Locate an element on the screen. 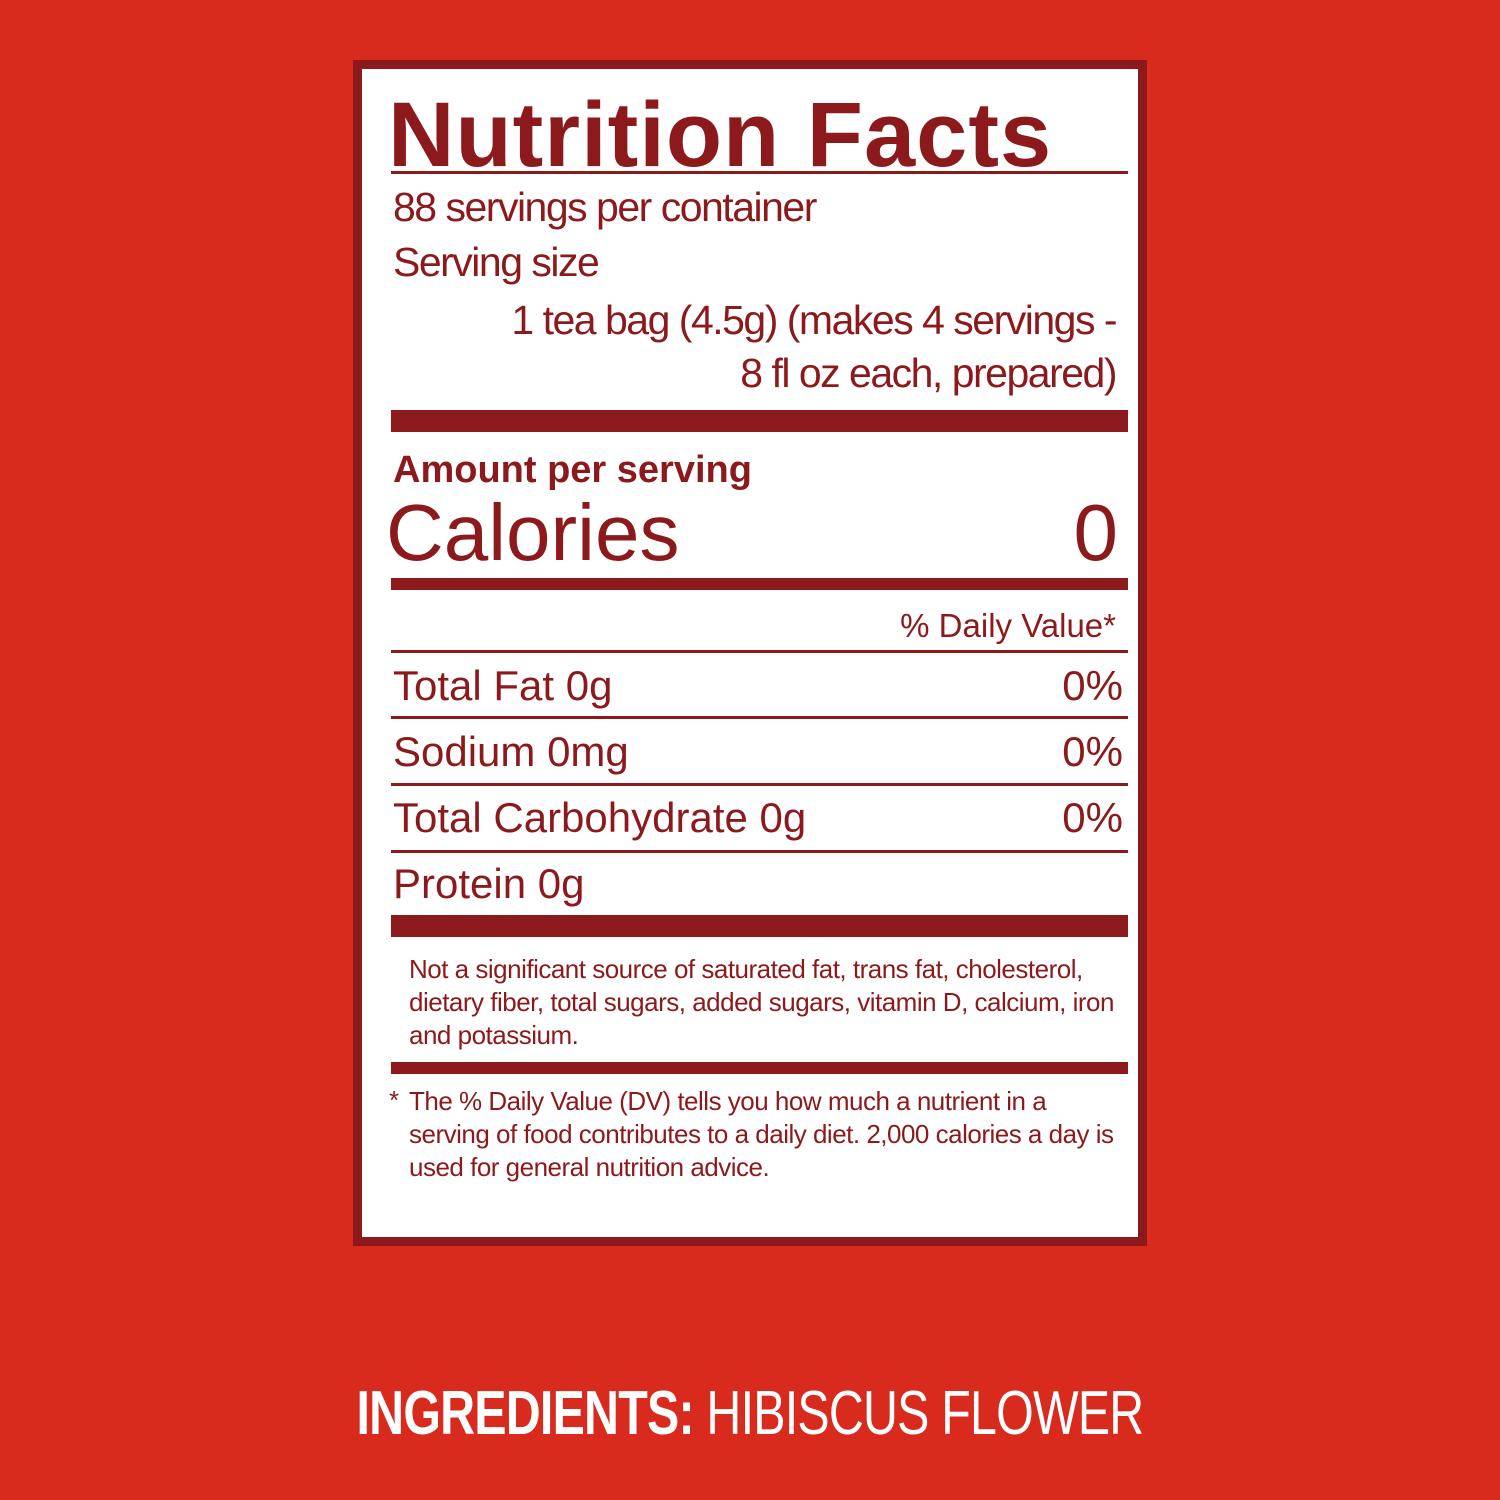  nutrient-name: Total Fat 0g is located at coordinates (503, 685).